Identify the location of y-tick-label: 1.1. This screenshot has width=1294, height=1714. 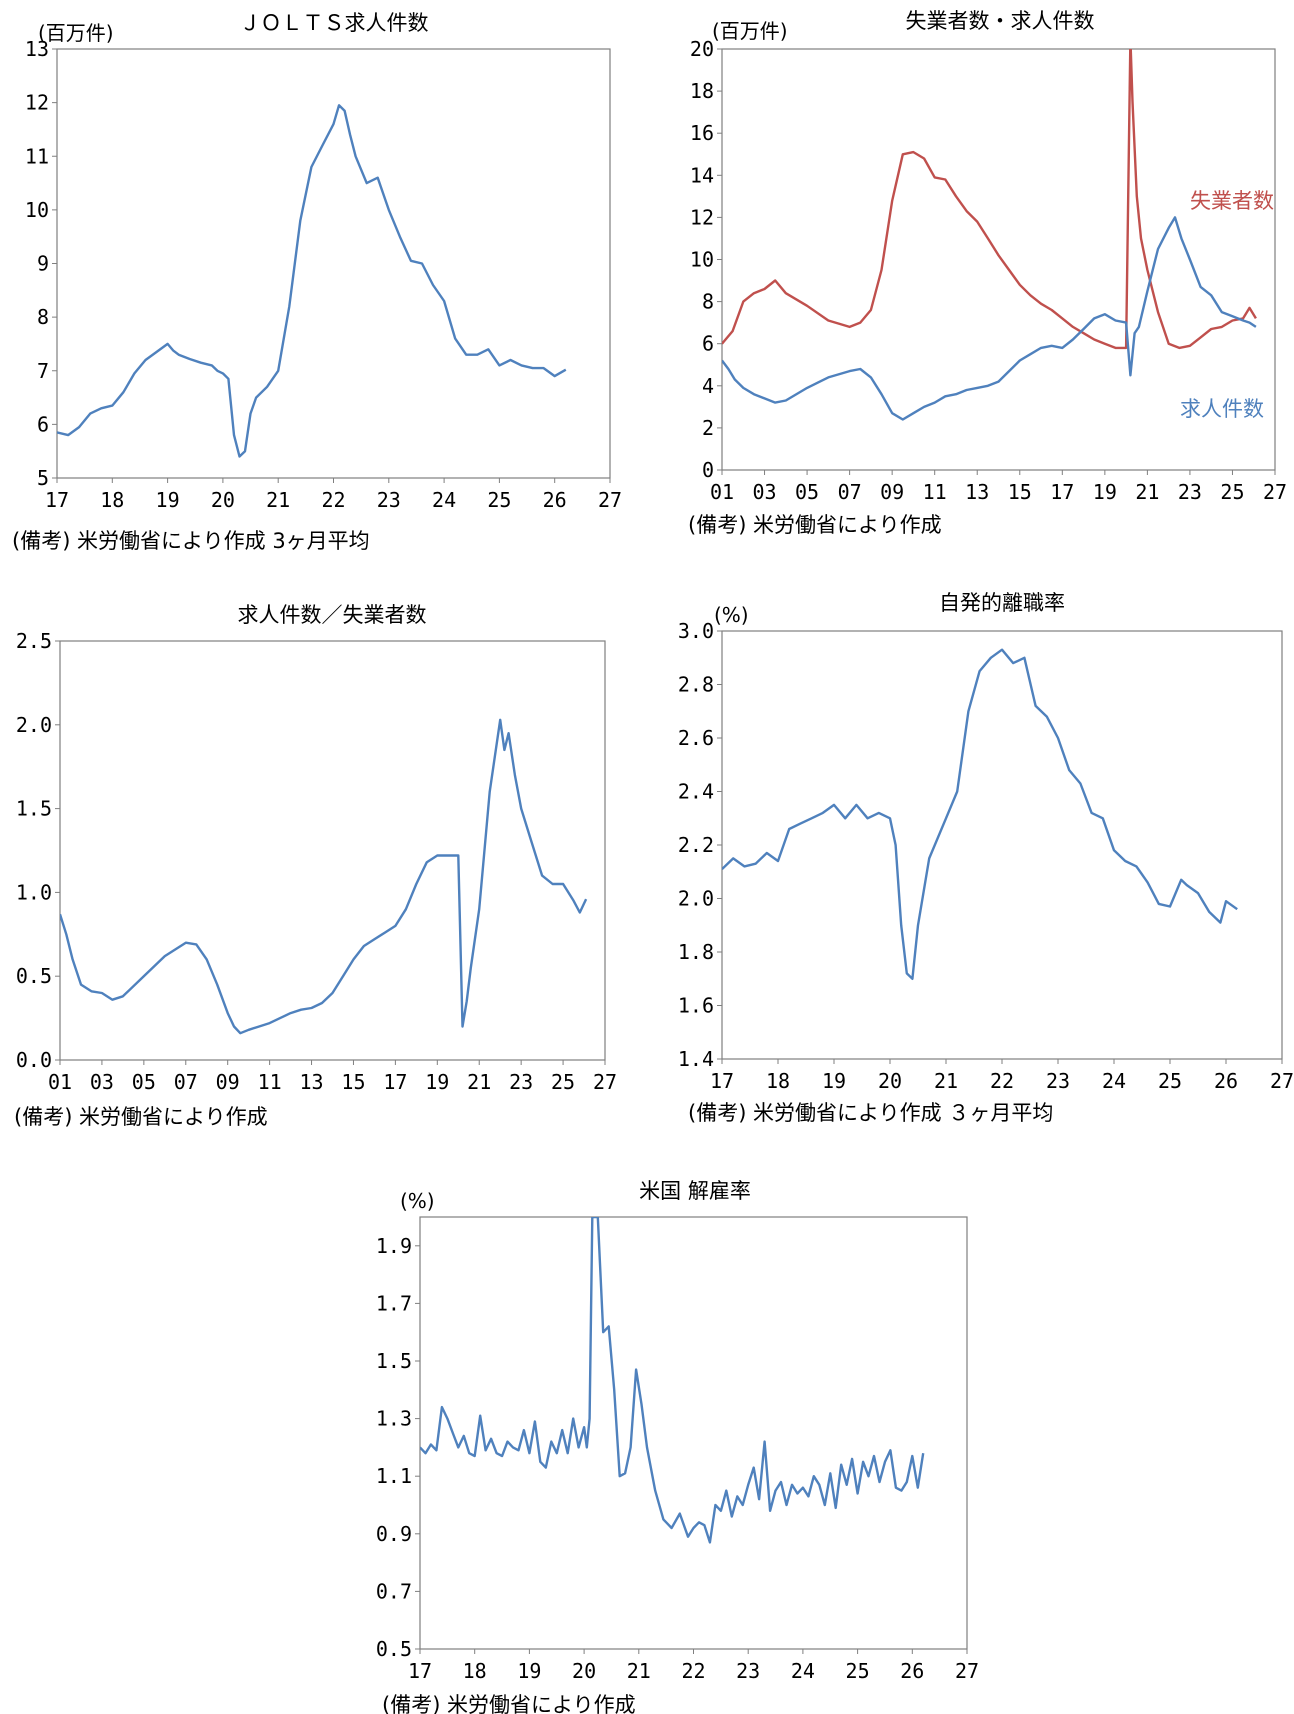
(394, 1476).